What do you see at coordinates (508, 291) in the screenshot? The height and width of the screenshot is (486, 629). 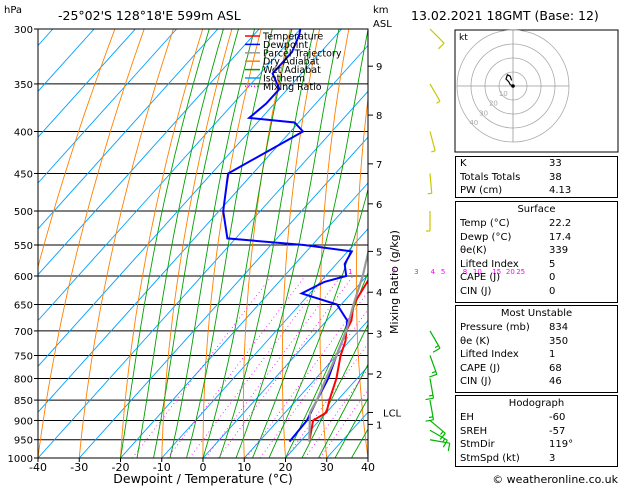 I see `stat-row: CIN (J) 0` at bounding box center [508, 291].